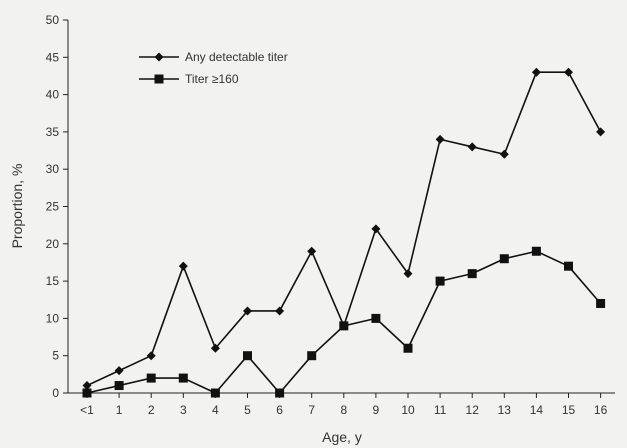 This screenshot has width=627, height=448. What do you see at coordinates (247, 410) in the screenshot?
I see `x-tick-label: 5` at bounding box center [247, 410].